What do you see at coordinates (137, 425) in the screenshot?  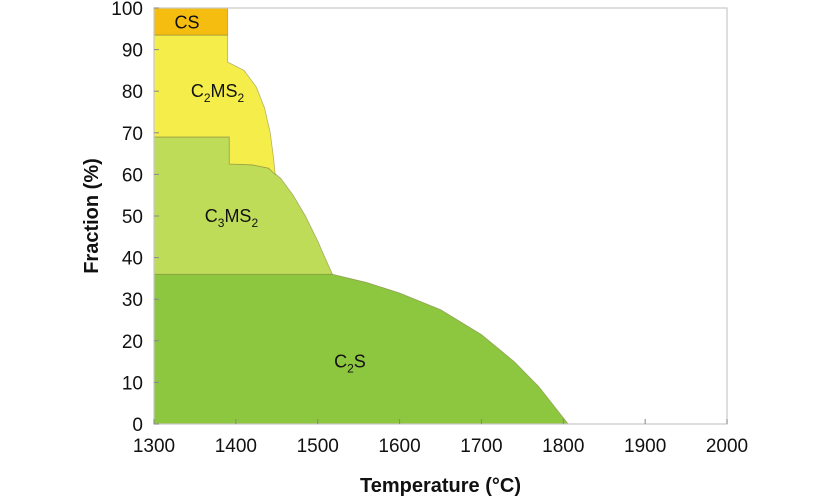 I see `y-tick-label: 0` at bounding box center [137, 425].